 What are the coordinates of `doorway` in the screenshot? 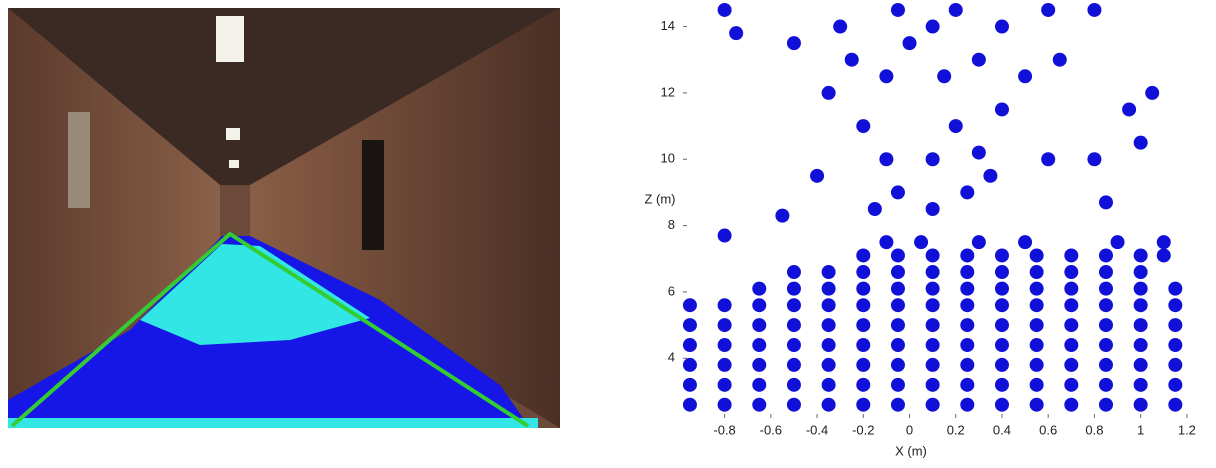 It's located at (373, 195).